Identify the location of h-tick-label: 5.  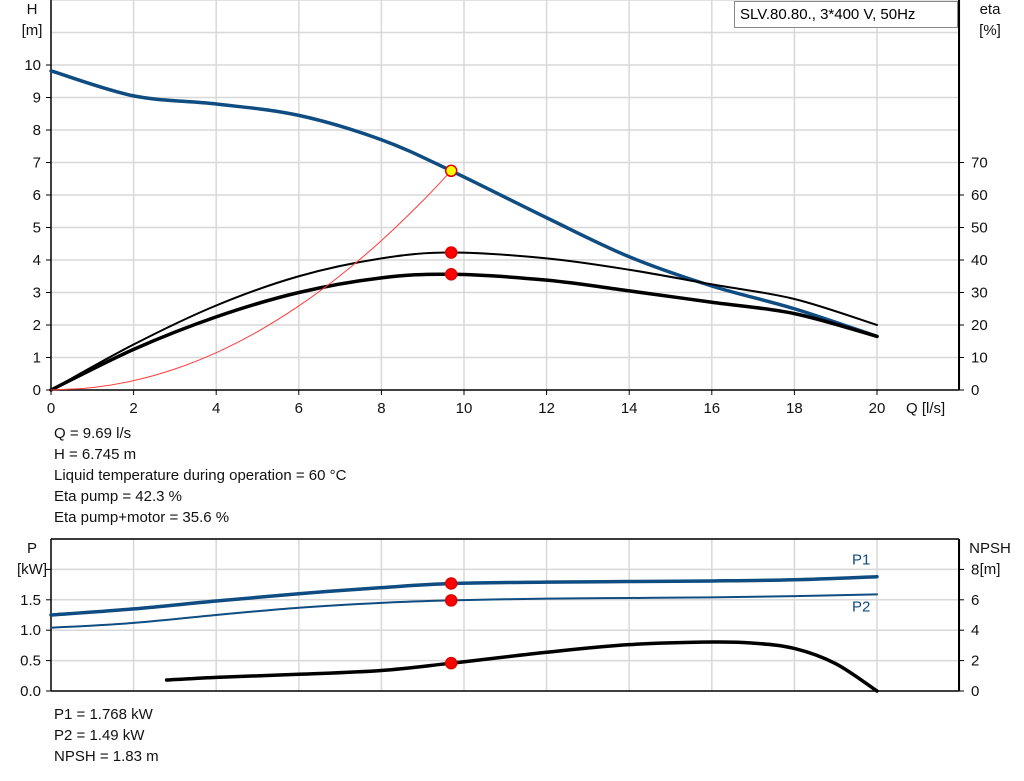
(37, 228).